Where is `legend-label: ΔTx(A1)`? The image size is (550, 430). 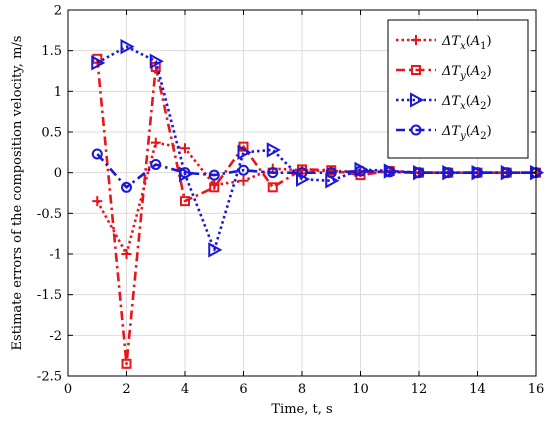
legend-label: ΔTx(A1) is located at coordinates (466, 43).